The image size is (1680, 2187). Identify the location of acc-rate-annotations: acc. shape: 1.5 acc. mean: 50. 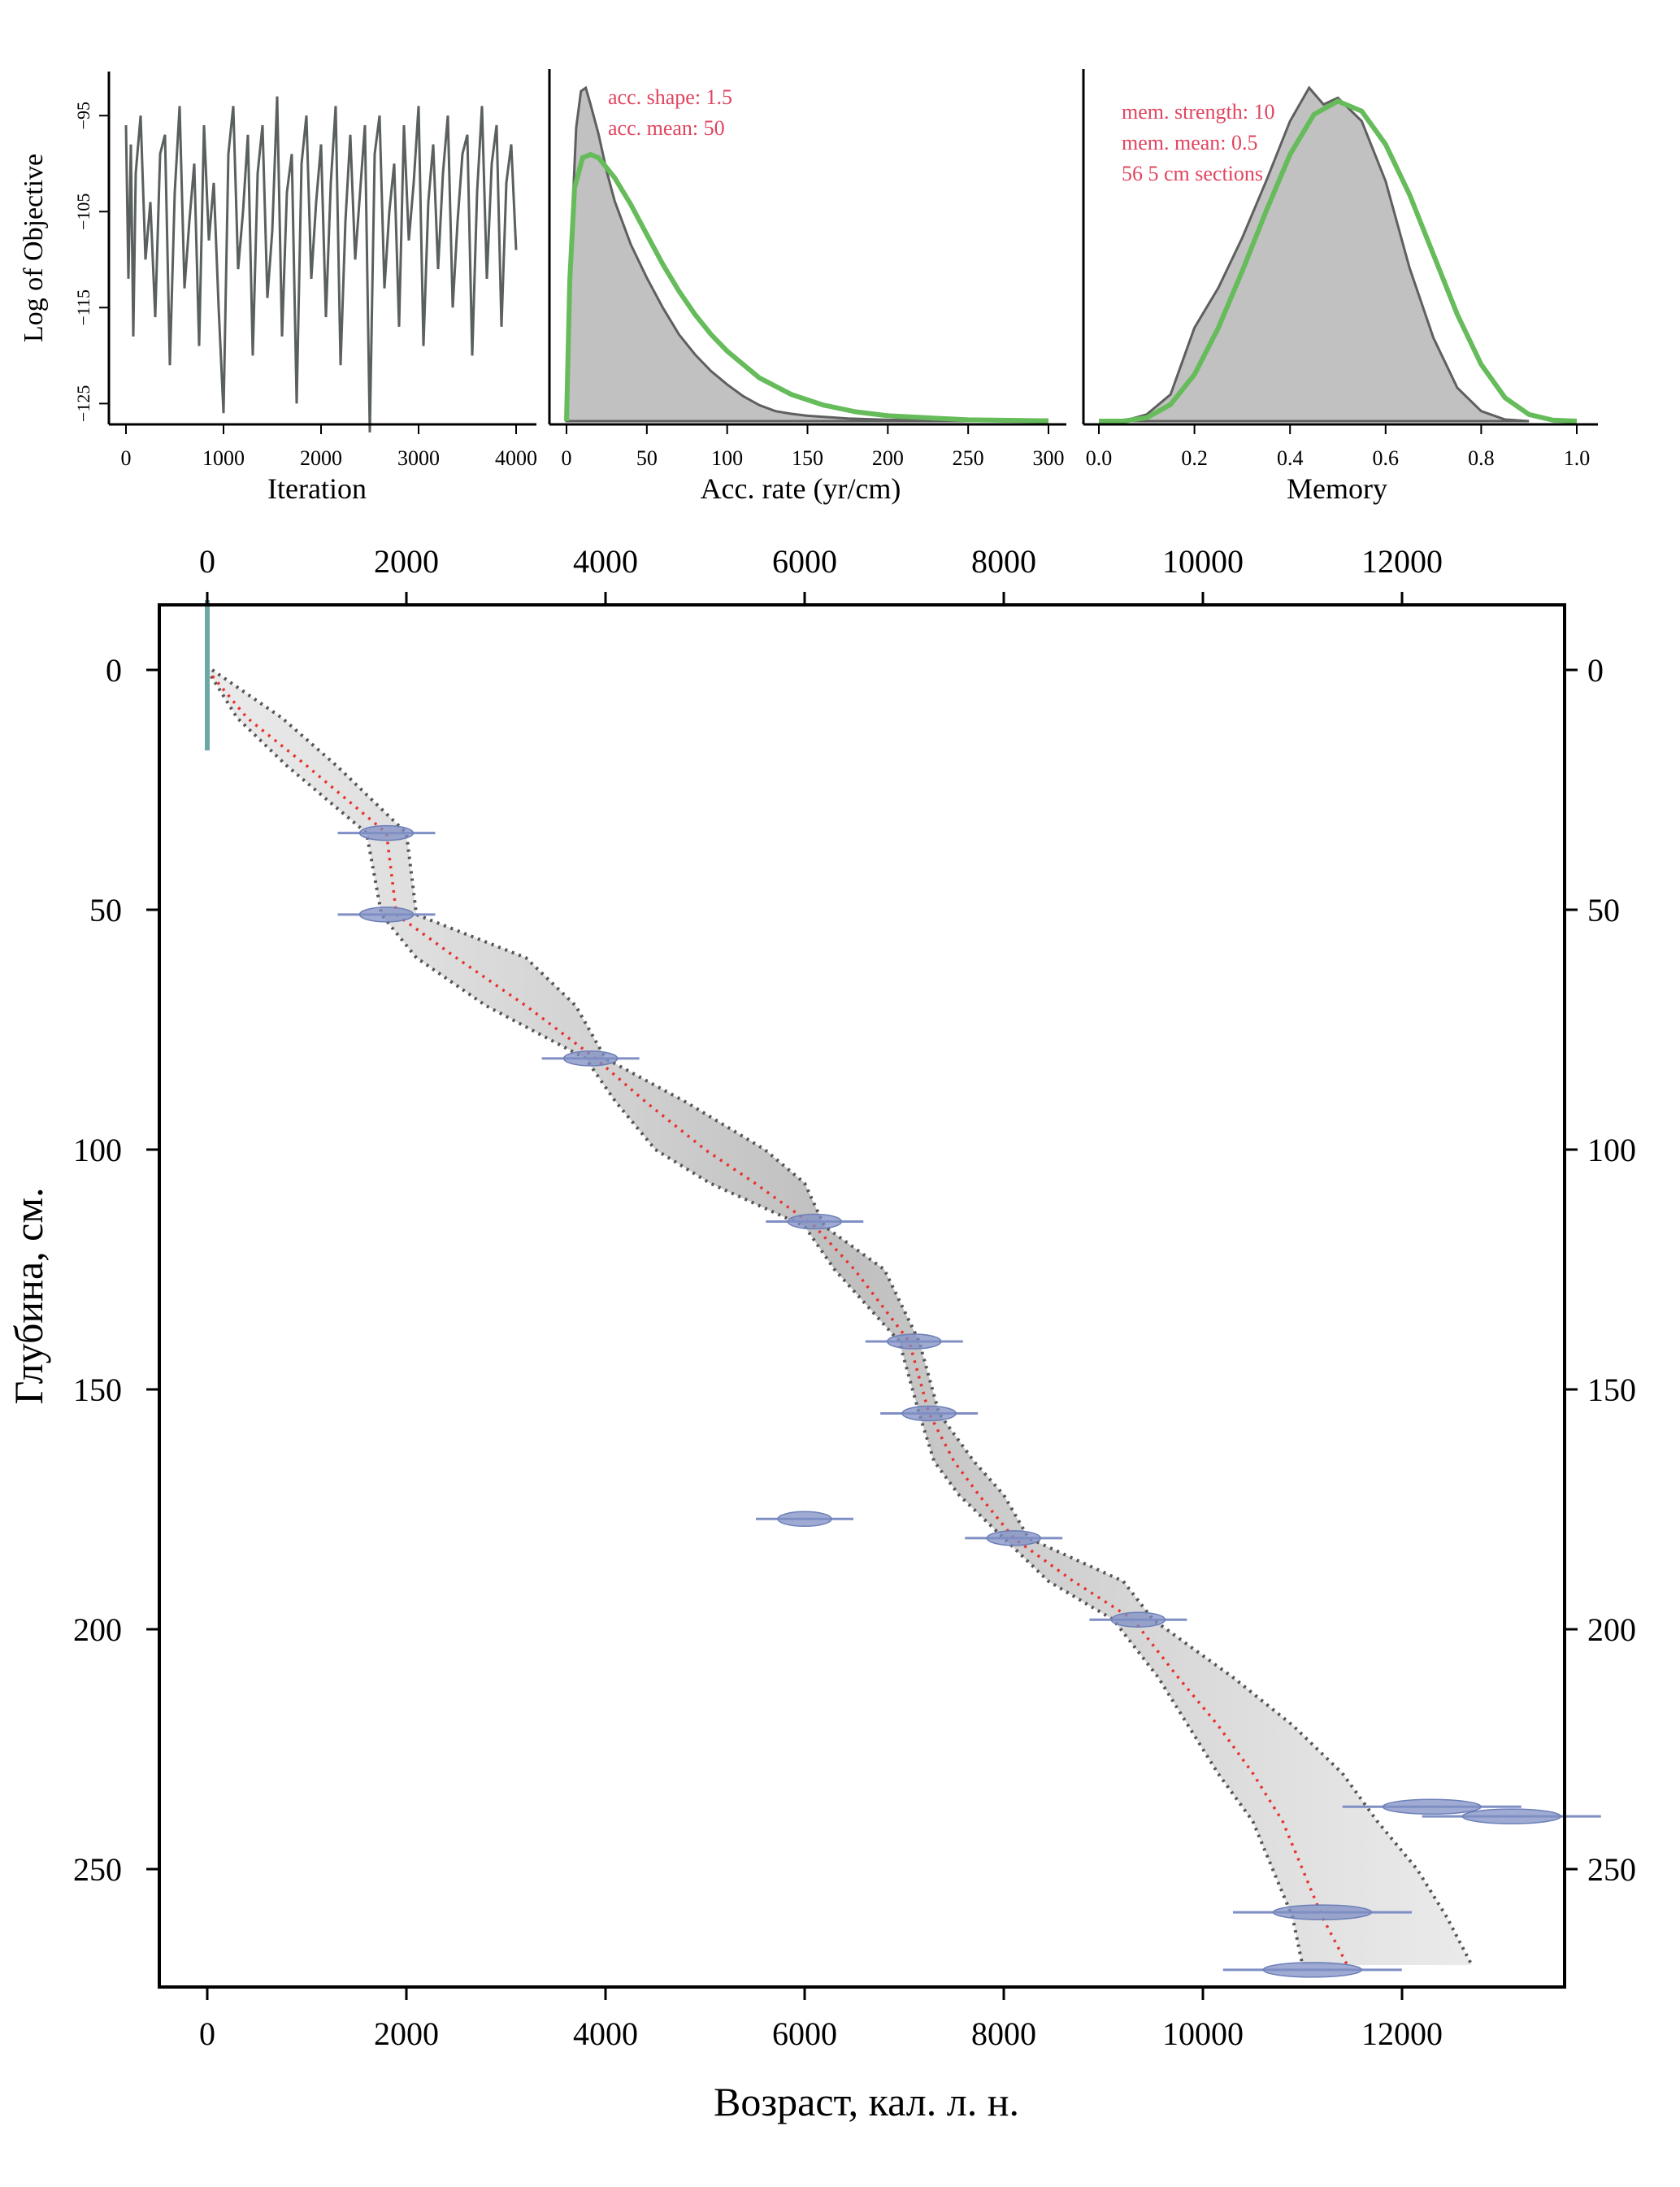
(670, 112).